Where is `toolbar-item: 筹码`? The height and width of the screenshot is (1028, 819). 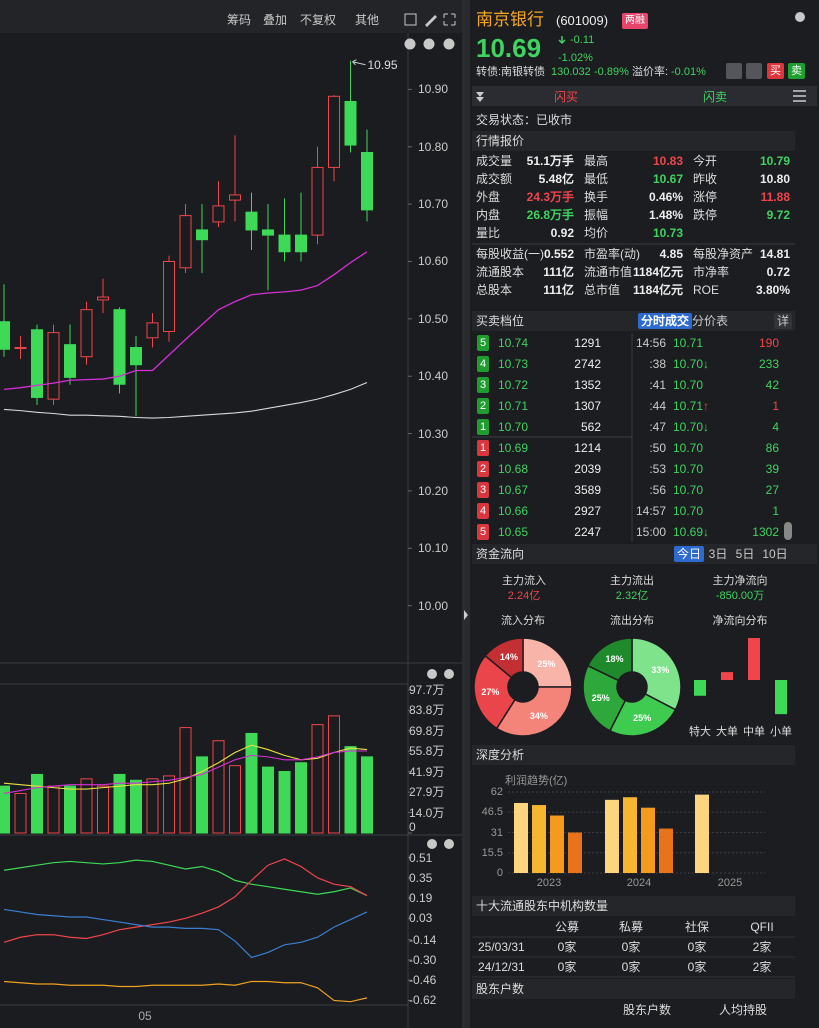
toolbar-item: 筹码 is located at coordinates (239, 20).